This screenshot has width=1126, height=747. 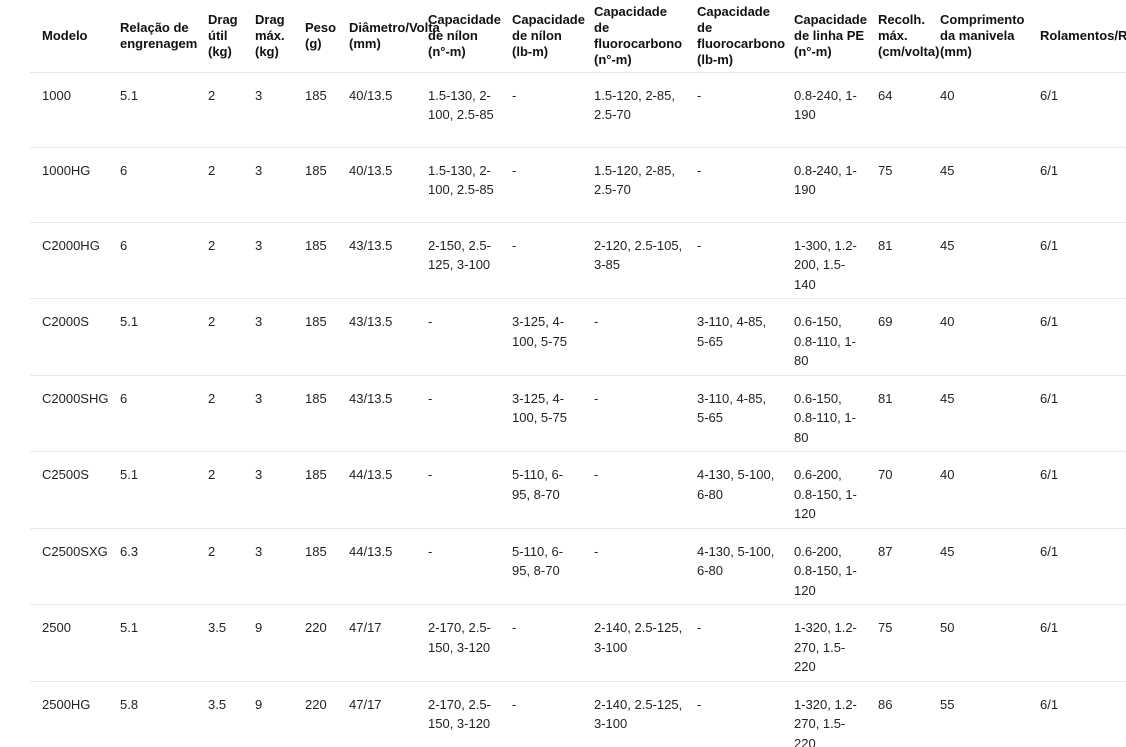 I want to click on column-header-3: Drag máx. (kg), so click(x=280, y=36).